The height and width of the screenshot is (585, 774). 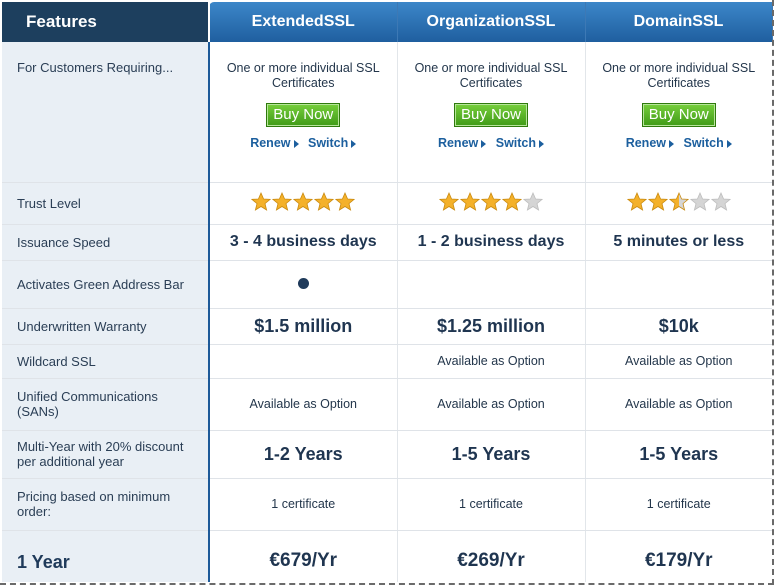 What do you see at coordinates (679, 22) in the screenshot?
I see `plan-header-domainssl: DomainSSL` at bounding box center [679, 22].